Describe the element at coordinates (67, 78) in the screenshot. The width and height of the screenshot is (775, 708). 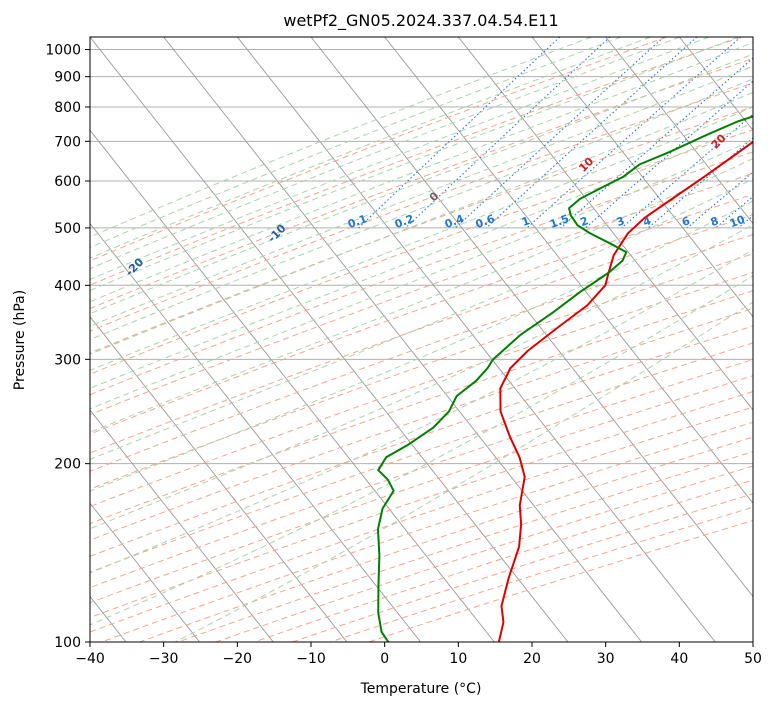
I see `y-tick-label: 900` at that location.